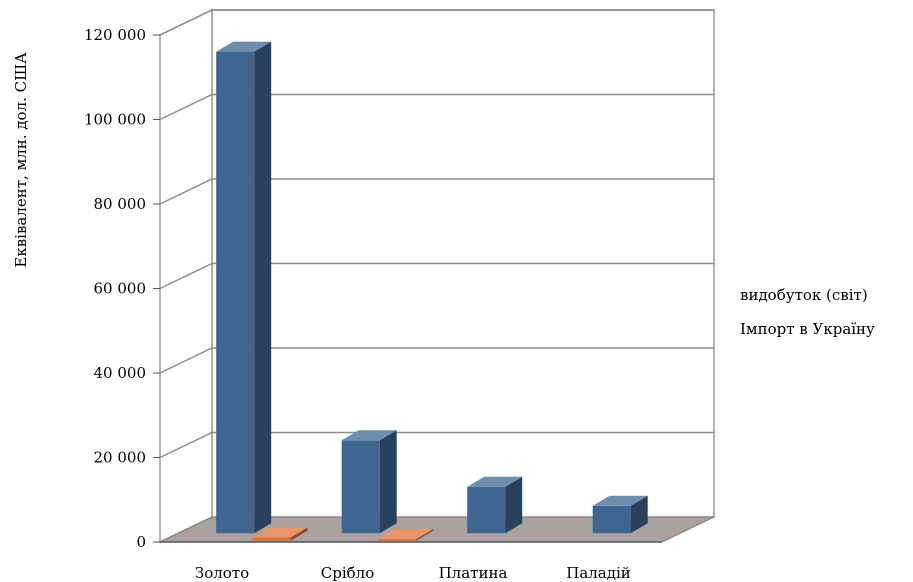  I want to click on y-tick-label: 20 000, so click(120, 458).